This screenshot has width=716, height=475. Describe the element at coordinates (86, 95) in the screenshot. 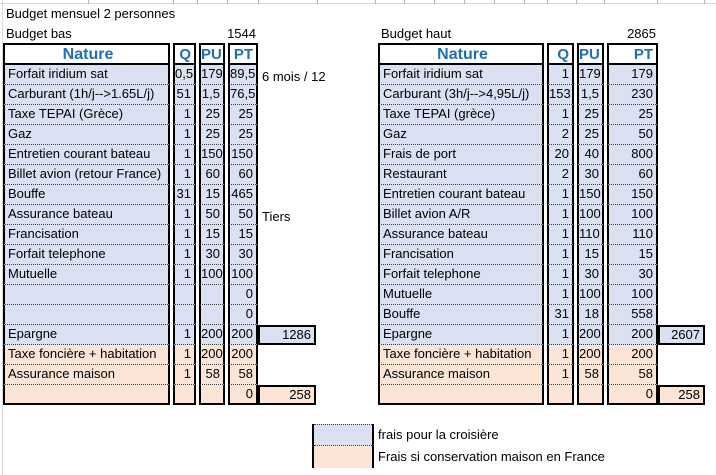

I see `cell-nature: Carburant (1h/j-->1.65L/j)` at that location.